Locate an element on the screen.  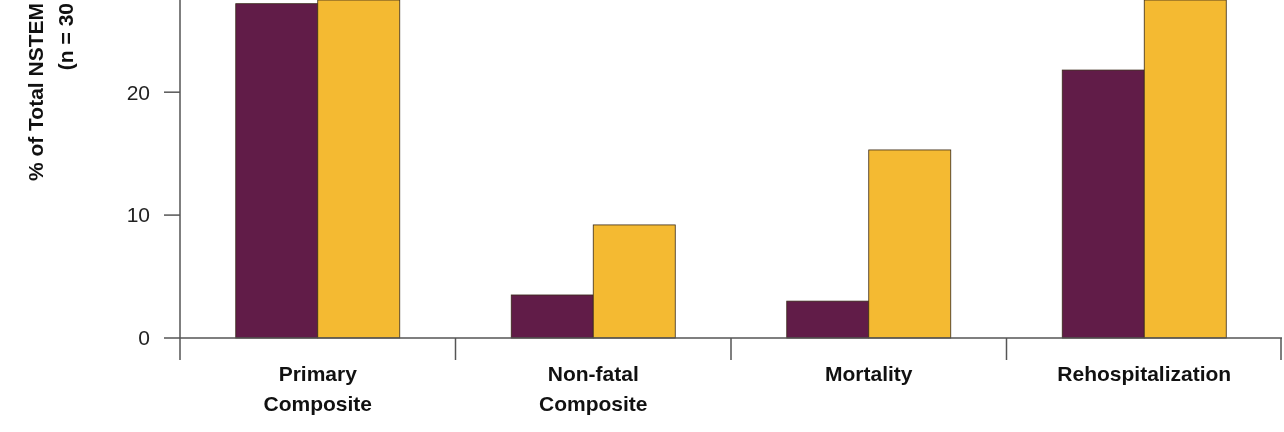
y-tick-label: 20 is located at coordinates (138, 92).